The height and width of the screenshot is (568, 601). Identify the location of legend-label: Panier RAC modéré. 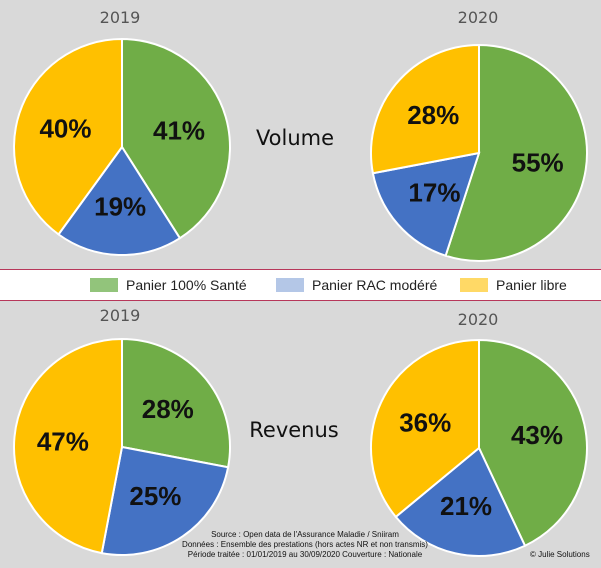
(375, 285).